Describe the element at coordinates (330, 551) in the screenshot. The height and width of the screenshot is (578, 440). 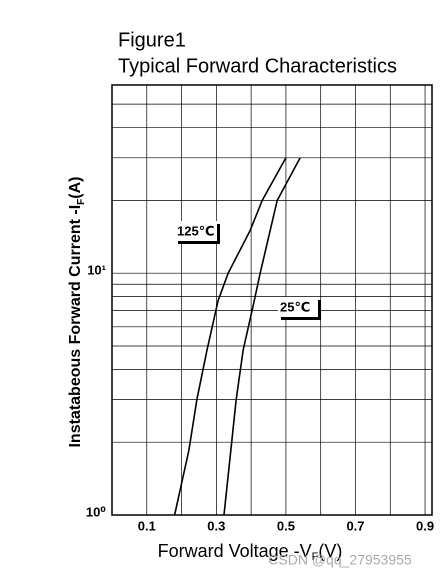
I see `x-label-end: (V)` at that location.